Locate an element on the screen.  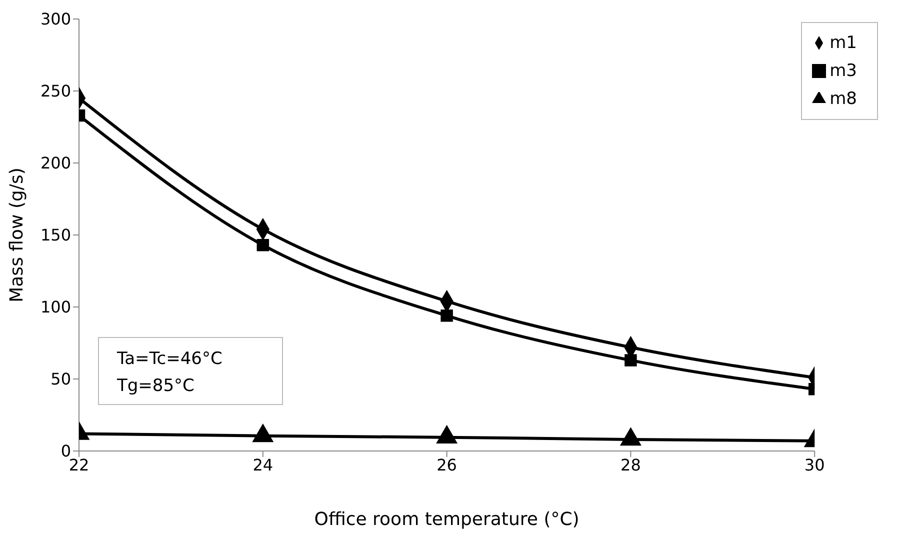
y-tick-label: 150 is located at coordinates (55, 235).